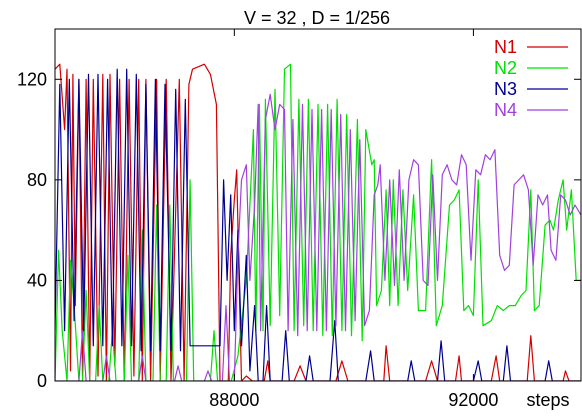  I want to click on legend-label-n4: N4, so click(505, 110).